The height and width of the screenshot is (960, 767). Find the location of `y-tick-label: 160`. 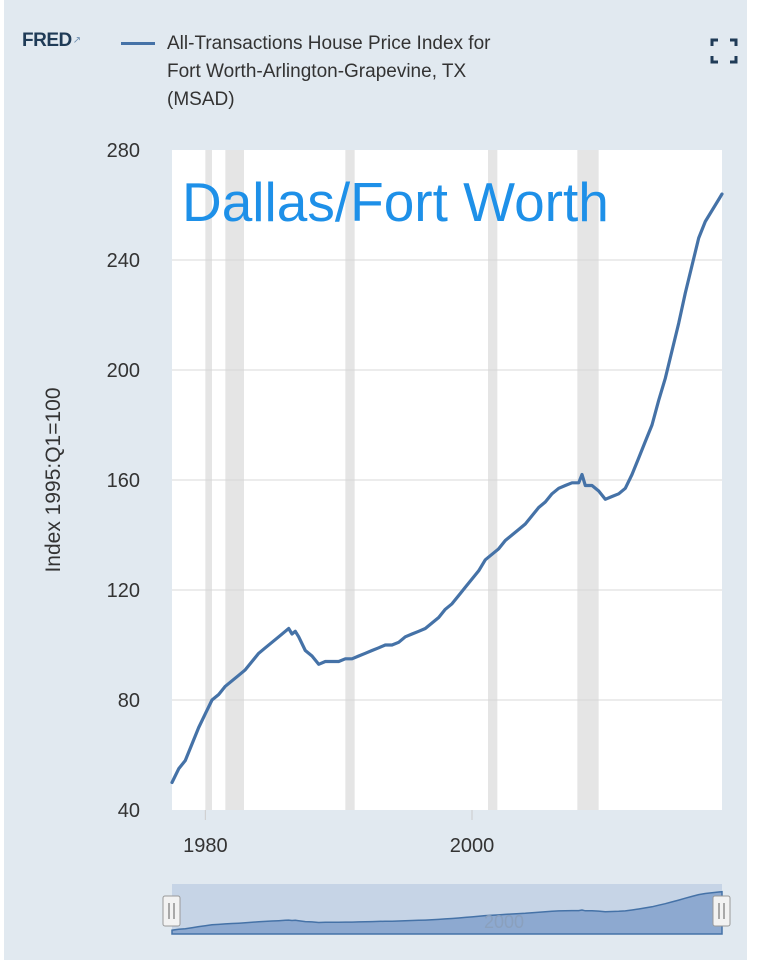

y-tick-label: 160 is located at coordinates (123, 481).